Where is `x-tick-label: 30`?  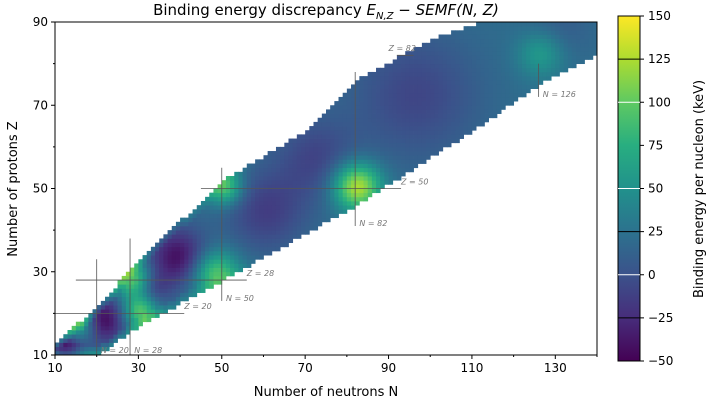
x-tick-label: 30 is located at coordinates (138, 368).